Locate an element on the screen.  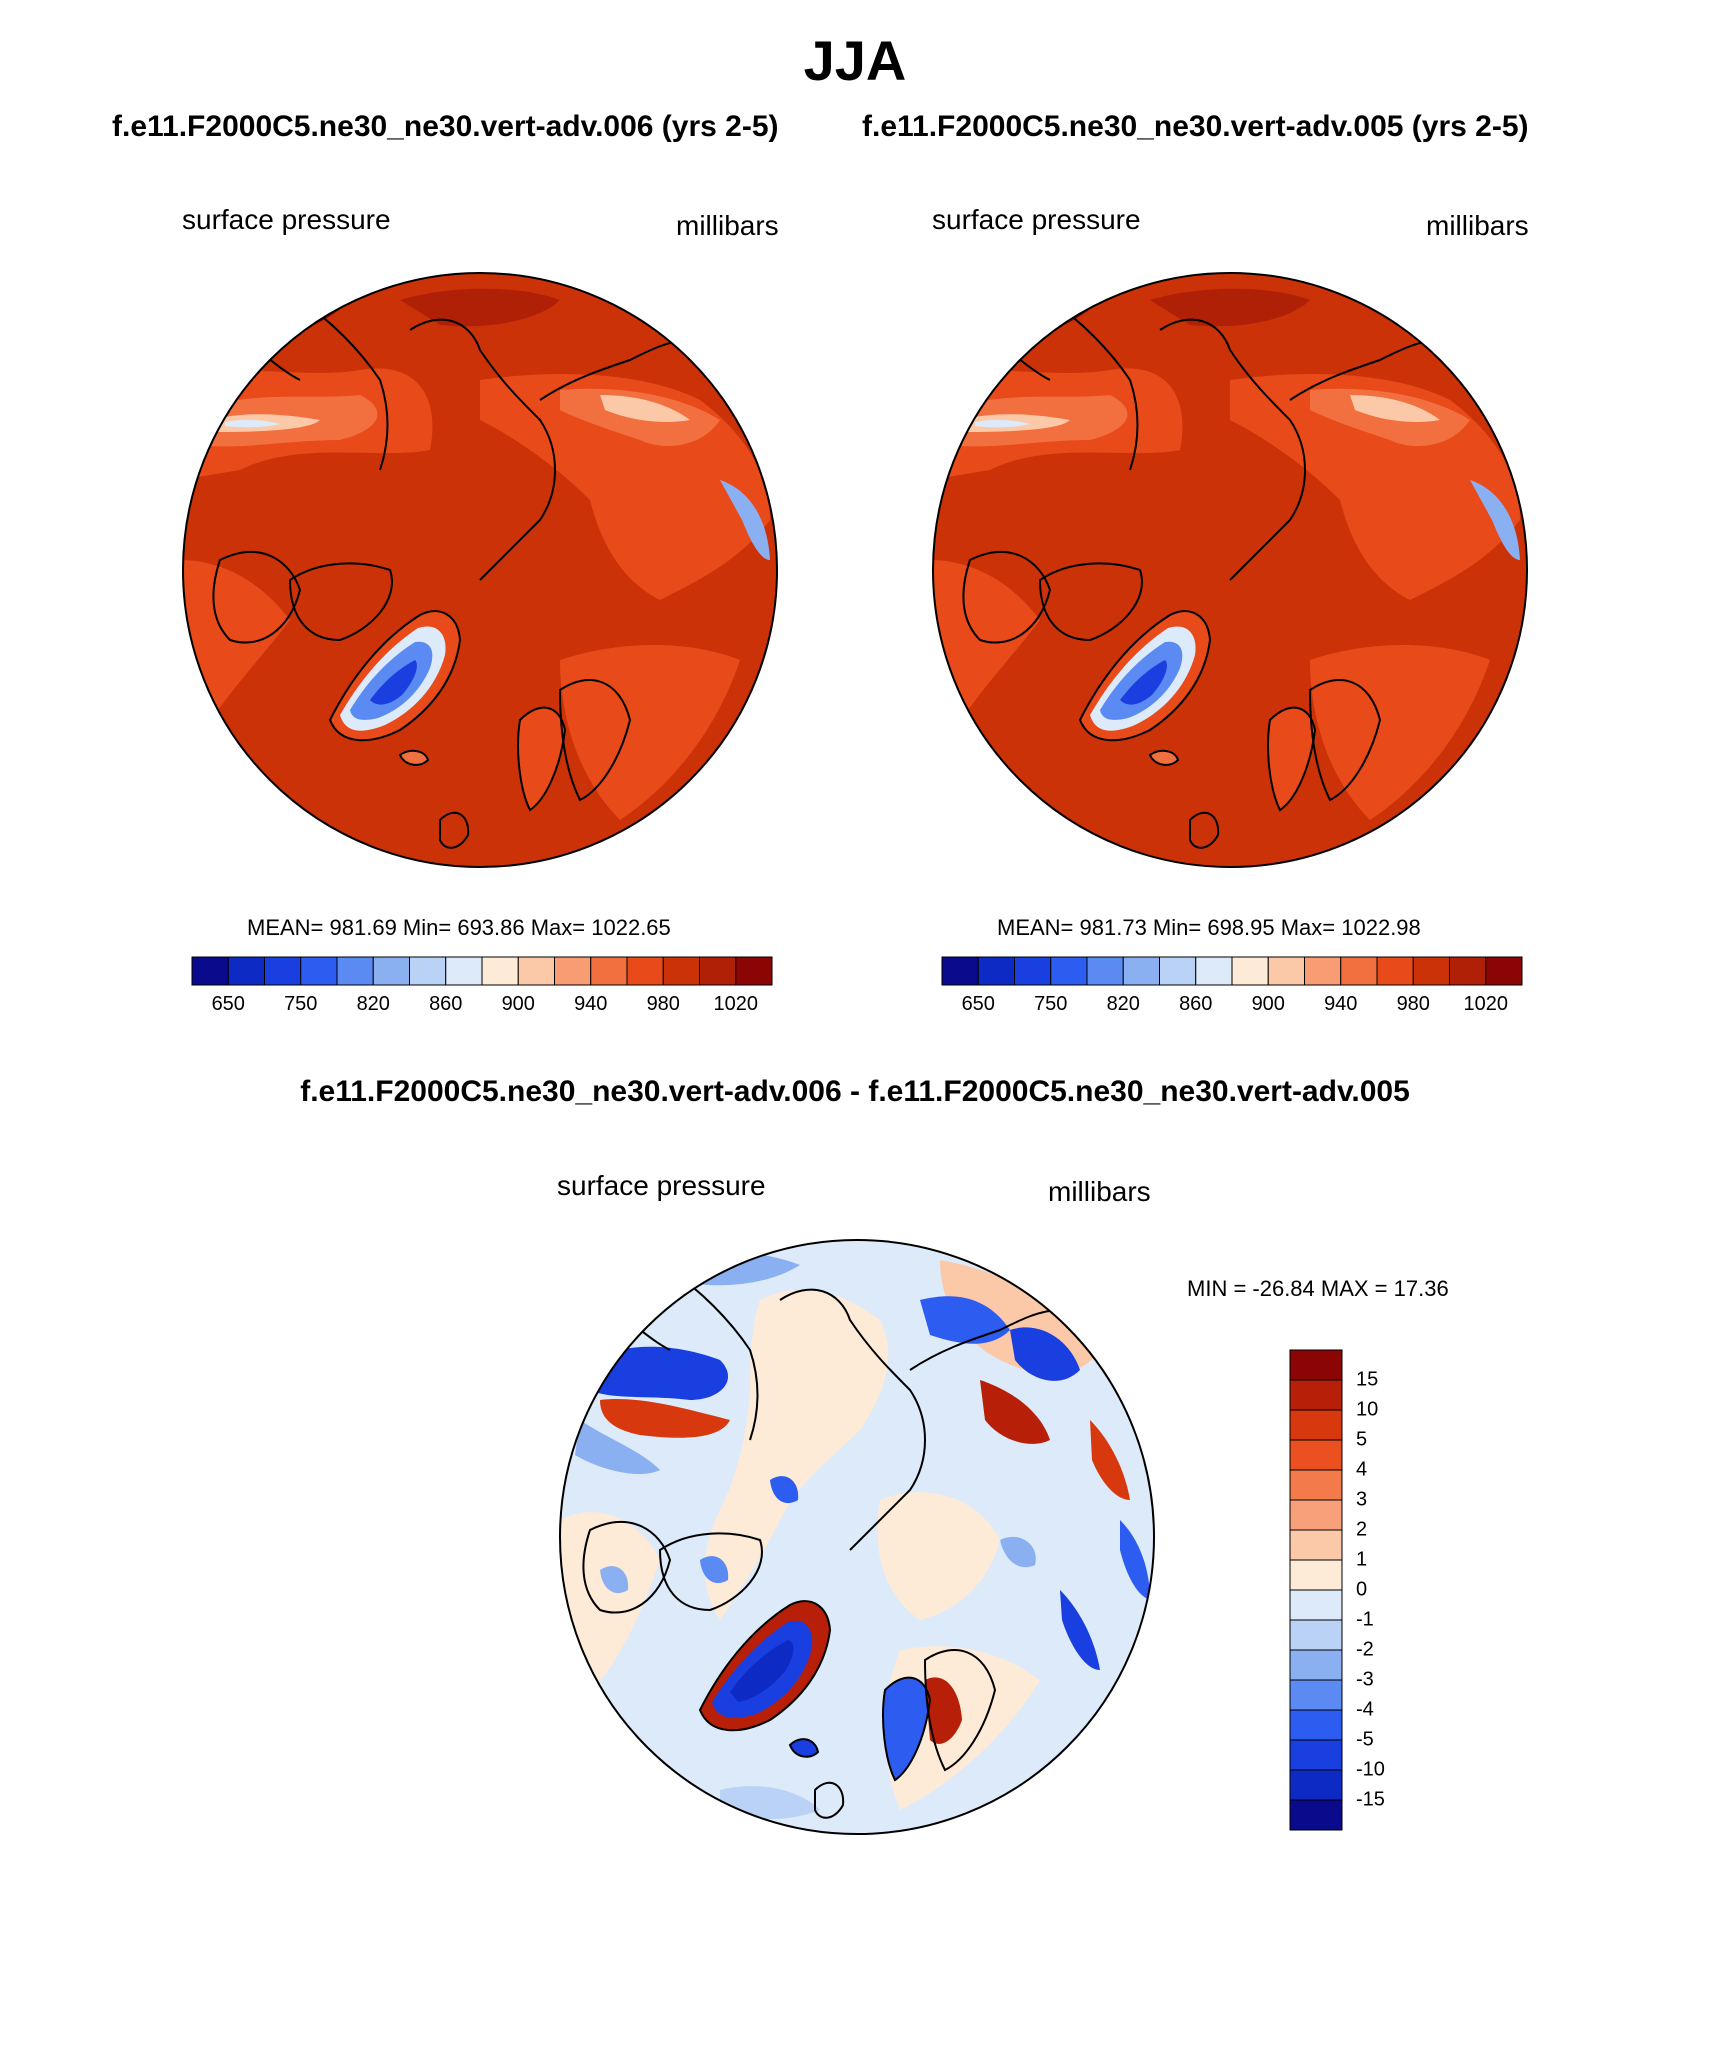
right-panel-units-label: millibars is located at coordinates (1477, 225).